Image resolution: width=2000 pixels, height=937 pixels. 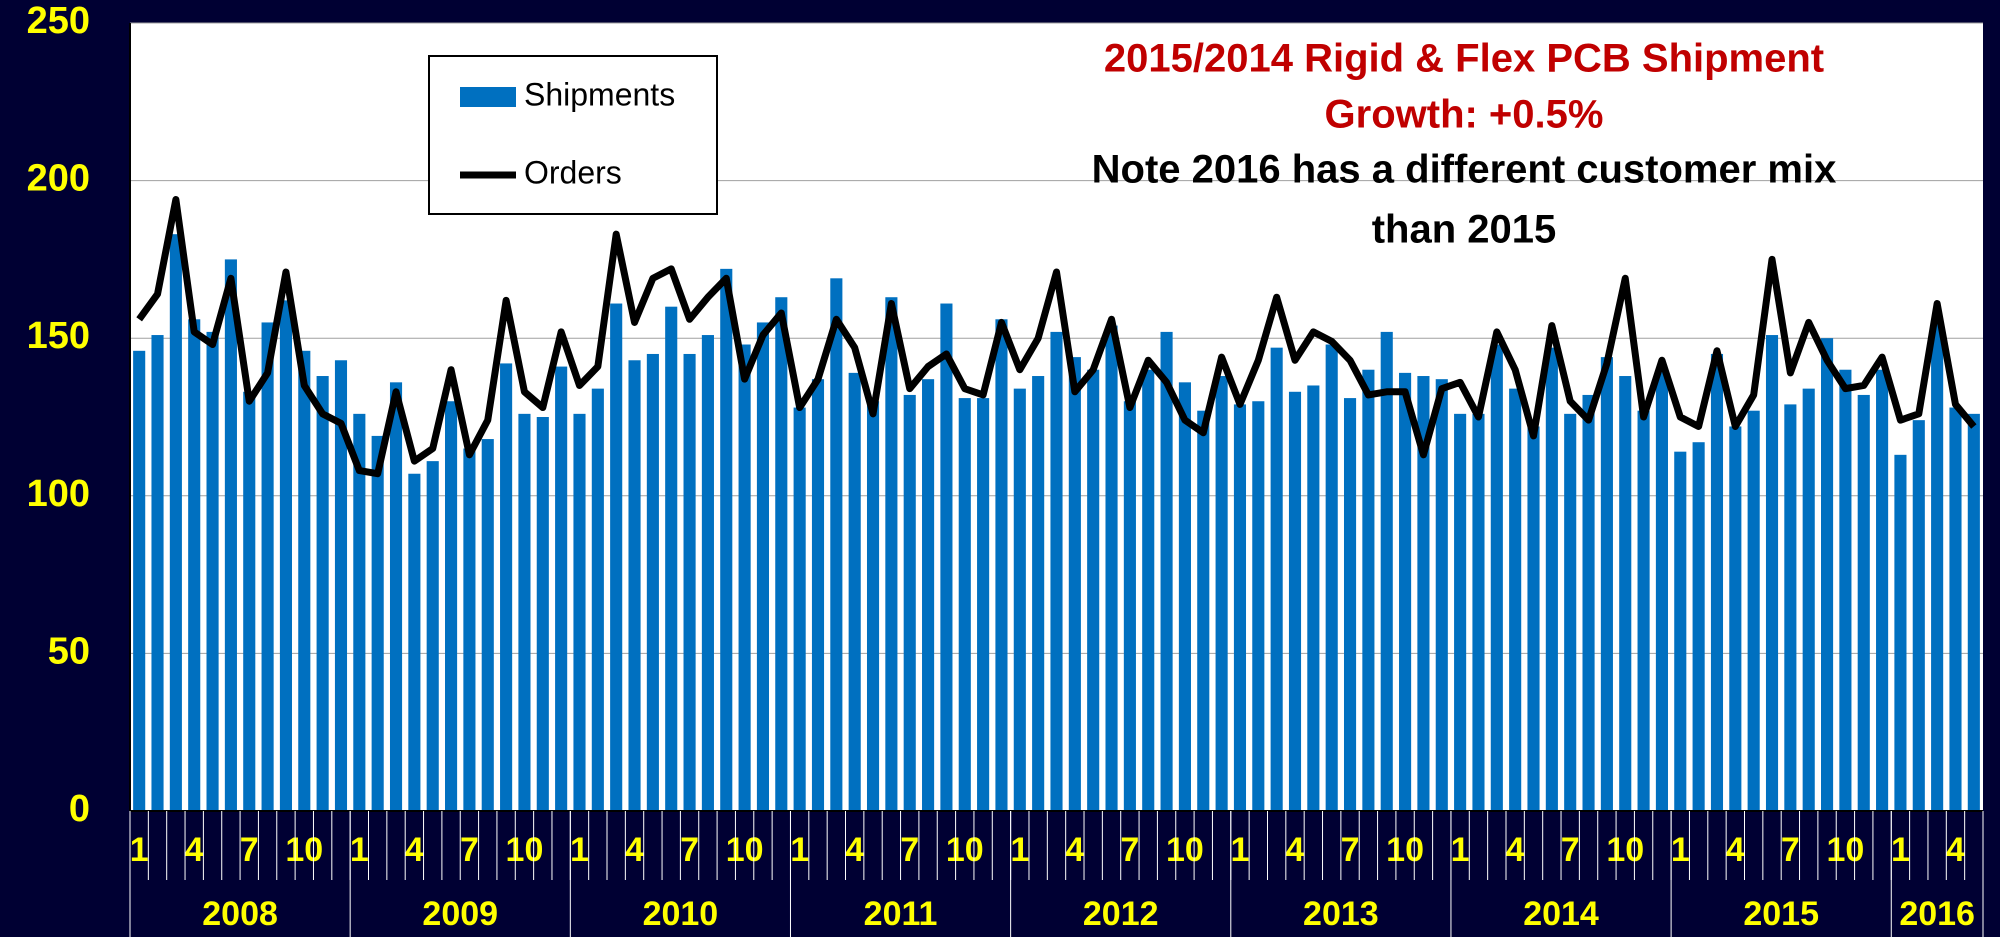 What do you see at coordinates (1781, 914) in the screenshot?
I see `year-label: 2015` at bounding box center [1781, 914].